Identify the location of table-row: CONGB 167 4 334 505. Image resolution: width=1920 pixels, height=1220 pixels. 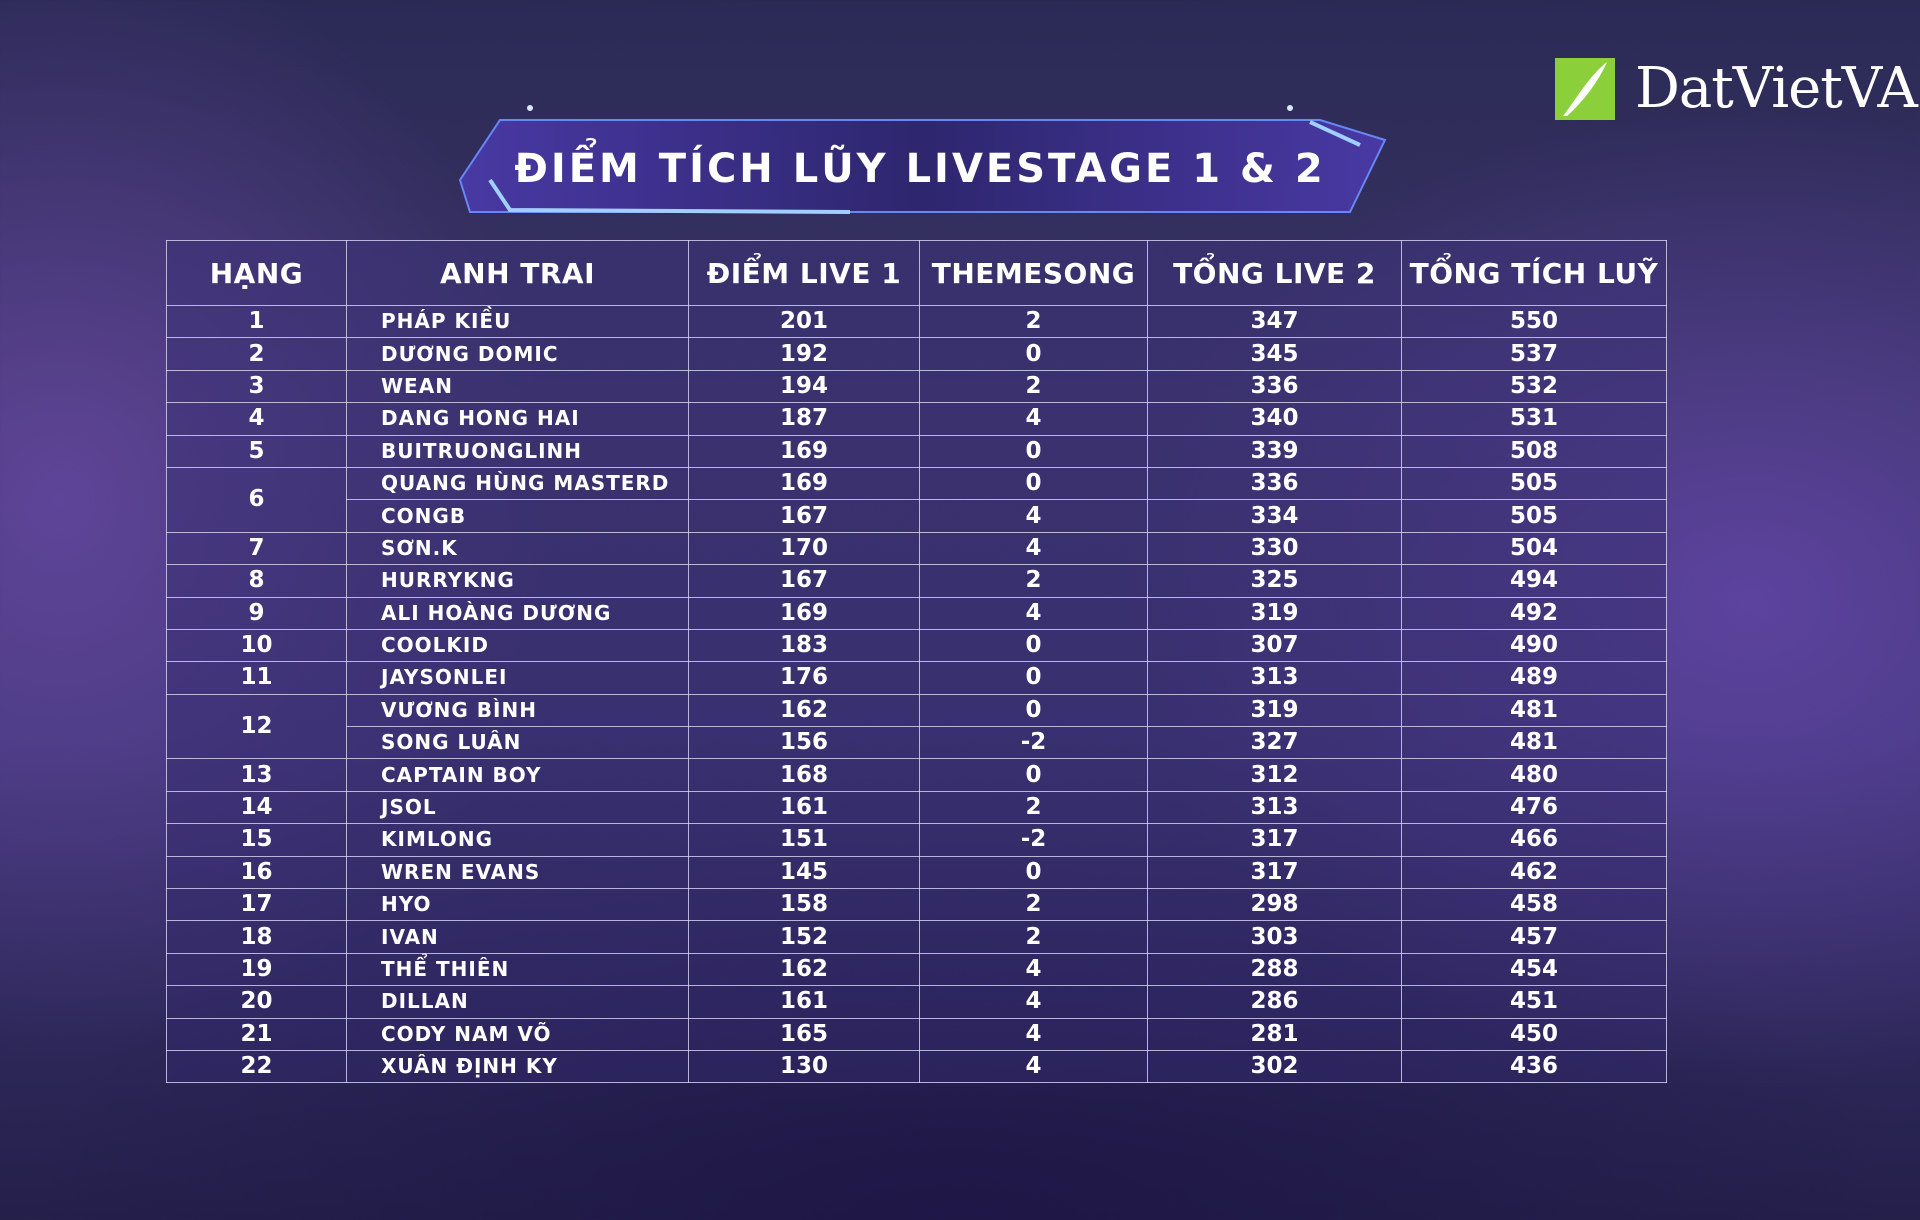
(917, 516).